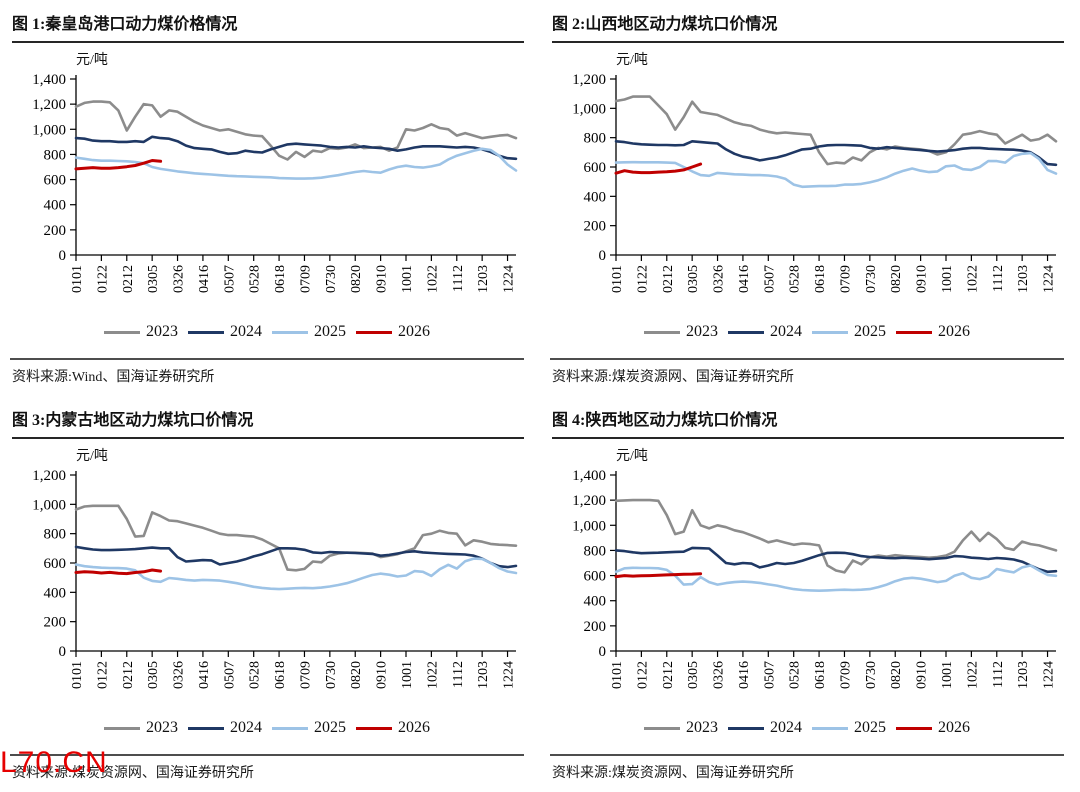 The image size is (1080, 792). What do you see at coordinates (268, 421) in the screenshot?
I see `figure-3-title: 图 3:内蒙古地区动力煤坑口价情况` at bounding box center [268, 421].